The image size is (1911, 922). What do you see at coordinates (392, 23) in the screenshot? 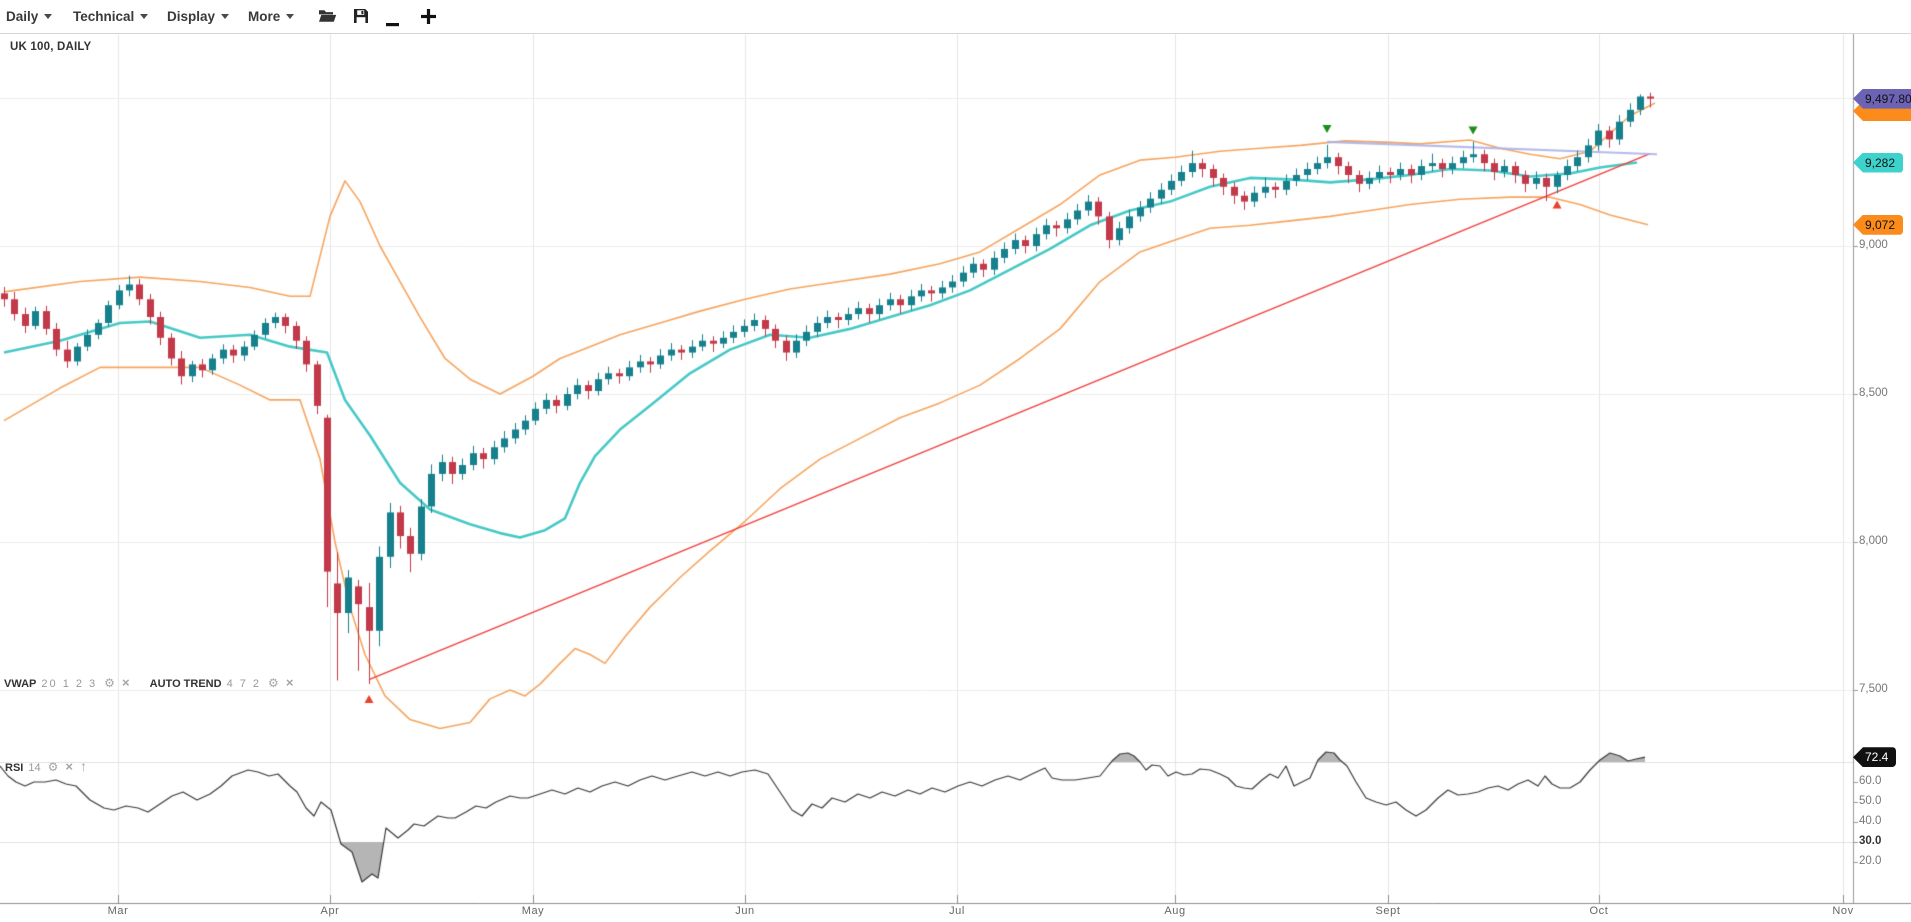
I see `zoom-out-icon` at bounding box center [392, 23].